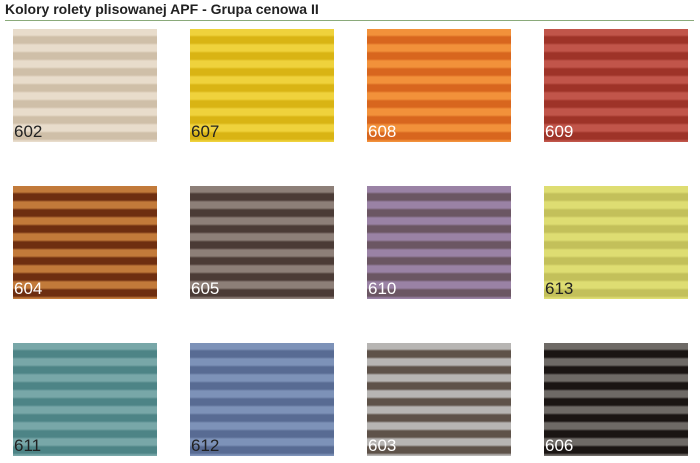 The image size is (700, 463). I want to click on color-swatch-608: 608, so click(439, 85).